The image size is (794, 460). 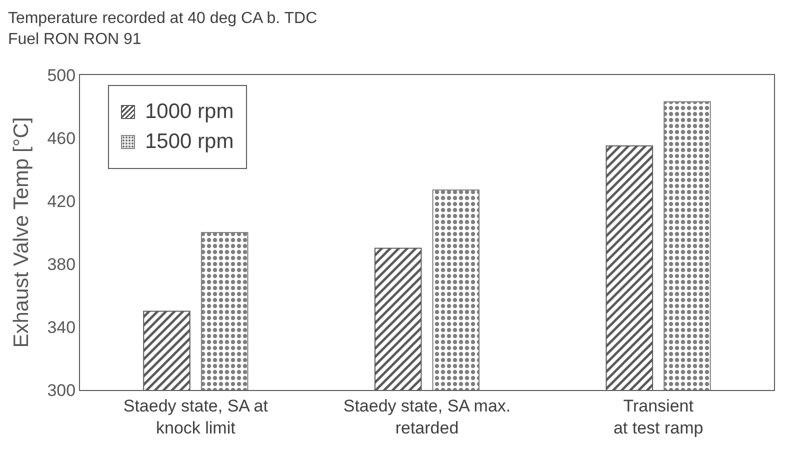 What do you see at coordinates (61, 75) in the screenshot?
I see `y-tick-label: 500` at bounding box center [61, 75].